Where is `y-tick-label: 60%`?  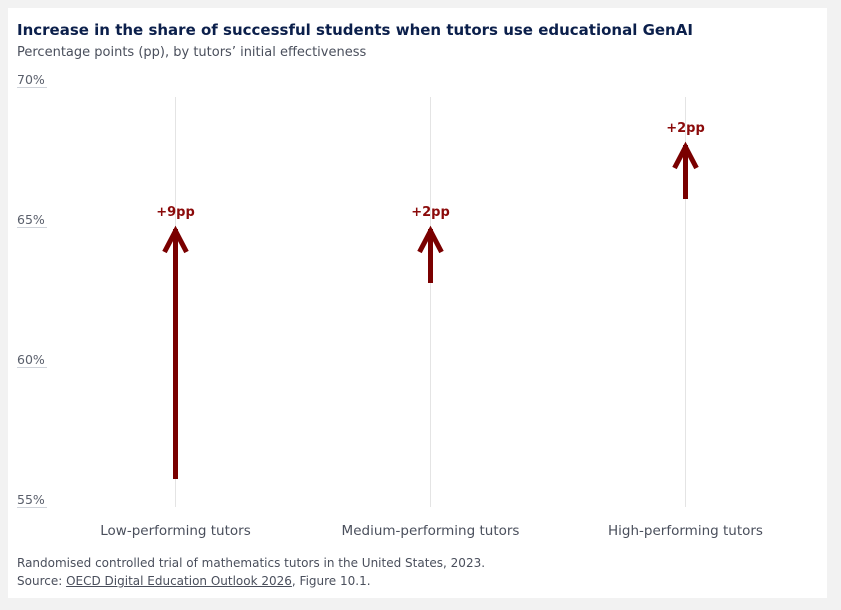
y-tick-label: 60% is located at coordinates (31, 359).